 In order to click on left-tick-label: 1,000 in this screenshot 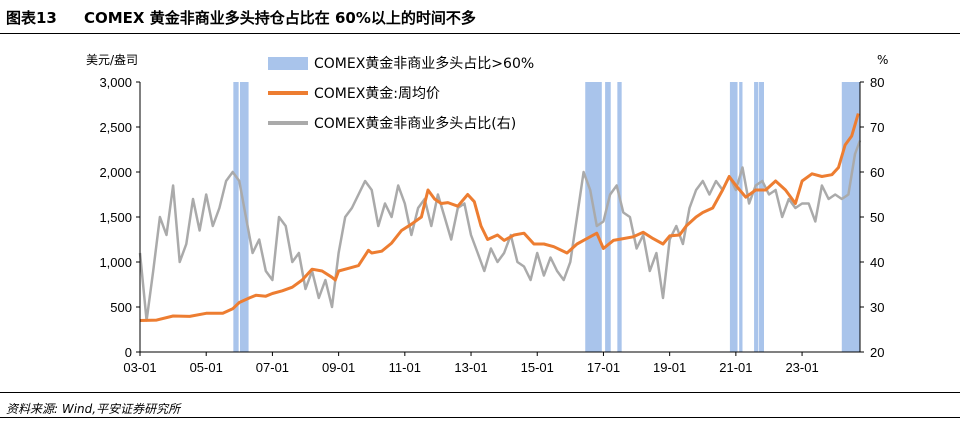, I will do `click(115, 262)`.